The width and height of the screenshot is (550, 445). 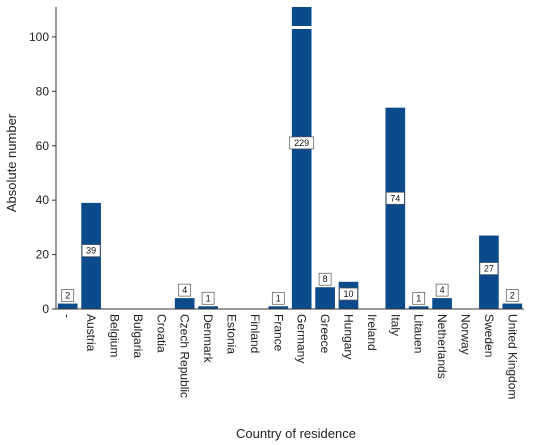 What do you see at coordinates (43, 146) in the screenshot?
I see `y-tick-label: 60` at bounding box center [43, 146].